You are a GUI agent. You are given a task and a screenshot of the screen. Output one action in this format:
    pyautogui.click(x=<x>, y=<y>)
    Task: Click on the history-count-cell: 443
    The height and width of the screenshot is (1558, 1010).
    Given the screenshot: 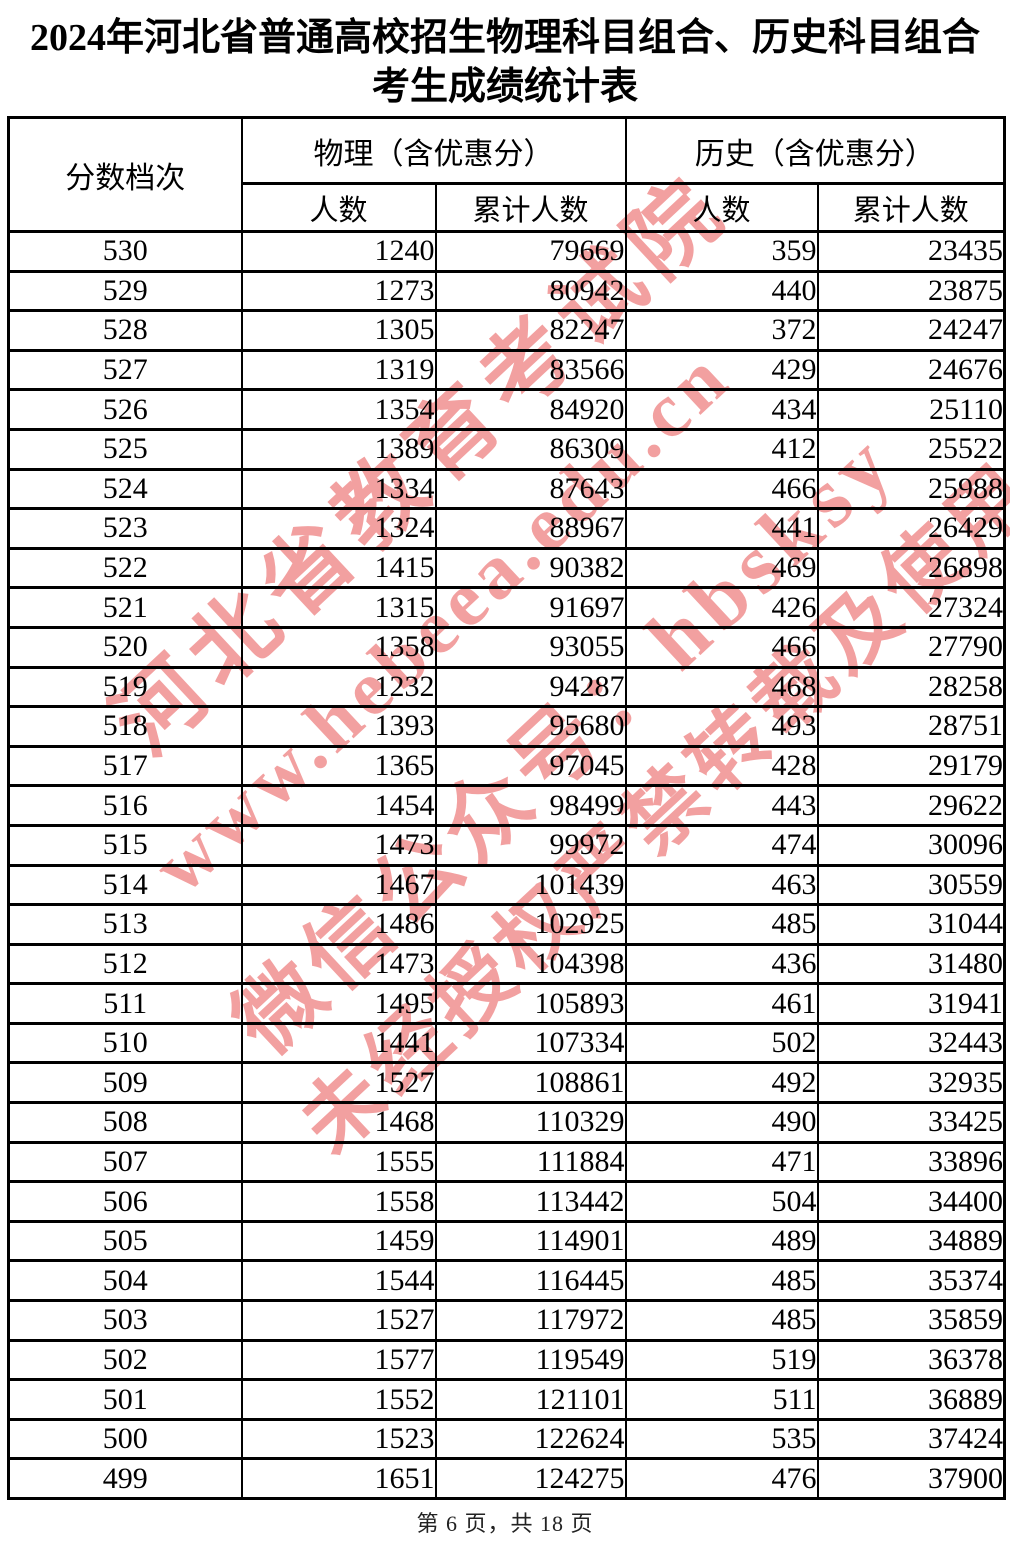 What is the action you would take?
    pyautogui.click(x=721, y=805)
    